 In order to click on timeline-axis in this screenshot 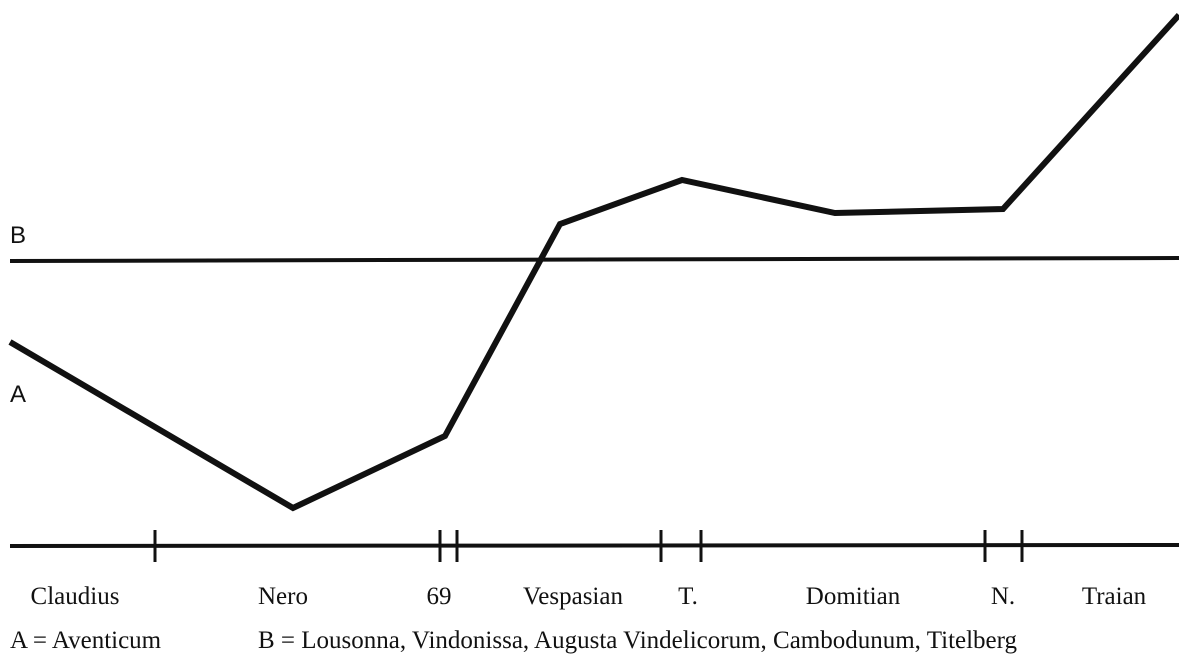, I will do `click(594, 545)`.